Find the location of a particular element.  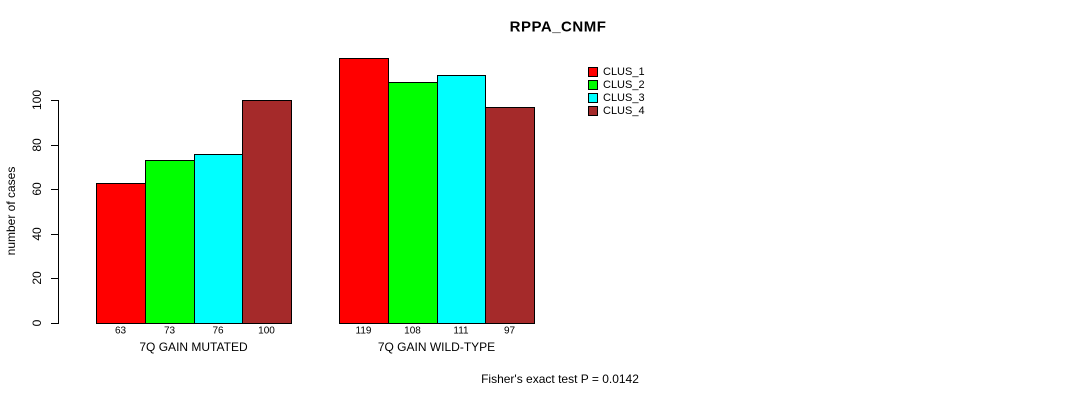

legend-label-clus_4: CLUS_4 is located at coordinates (624, 110).